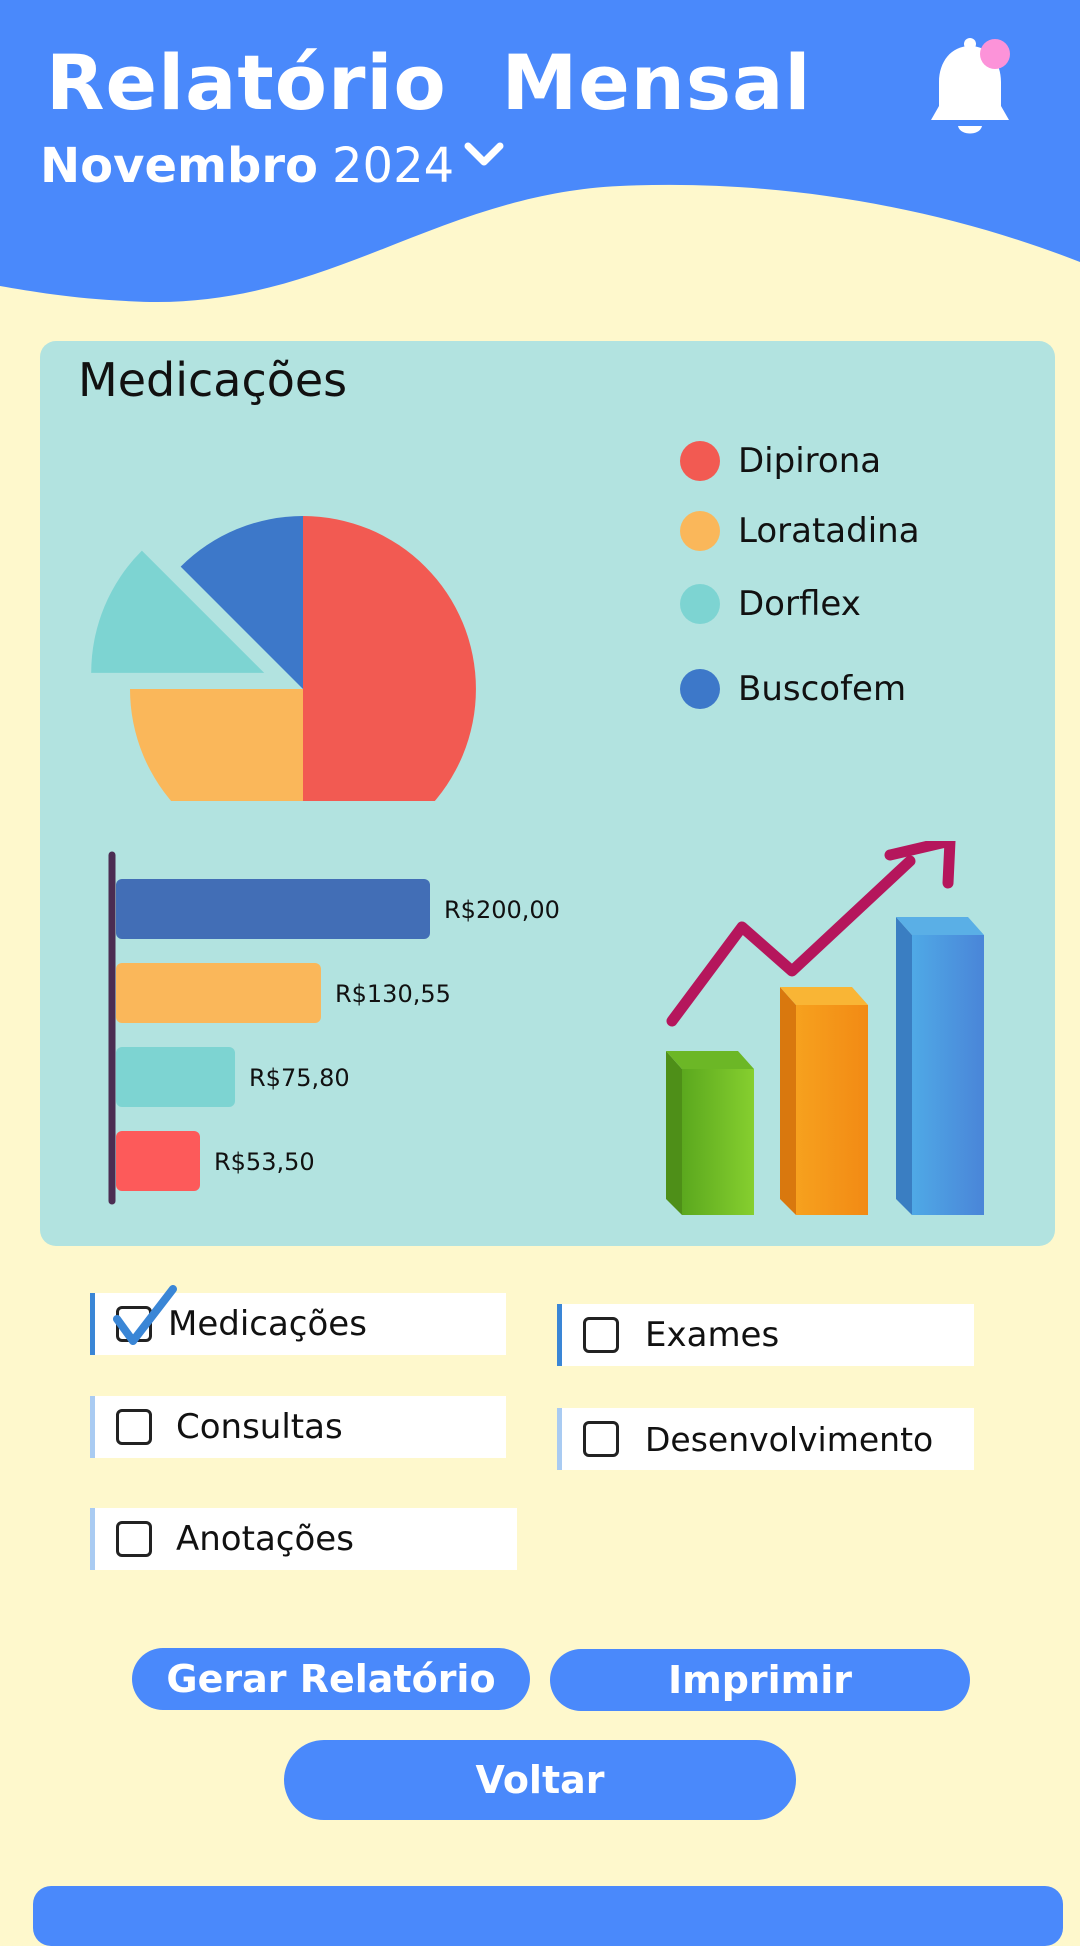 Image resolution: width=1080 pixels, height=1946 pixels. I want to click on page-title: Relatório Mensal, so click(429, 82).